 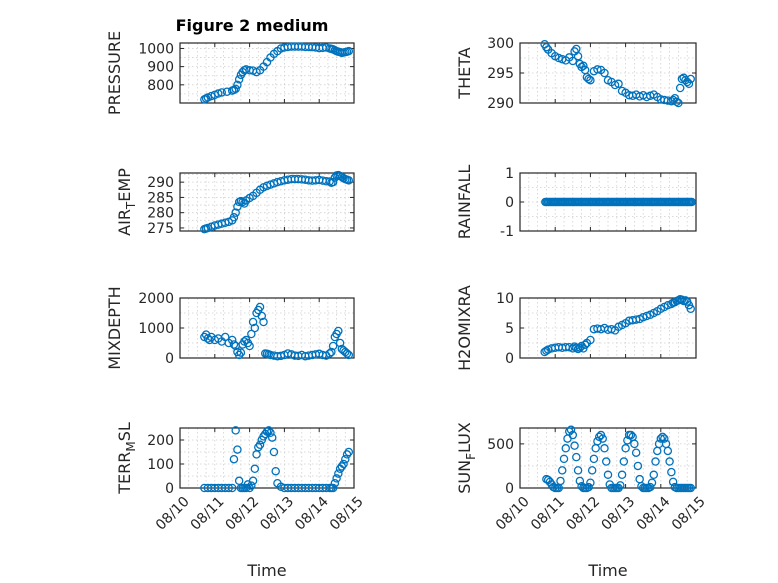 I want to click on x-tick-label: 08/14, so click(x=654, y=514).